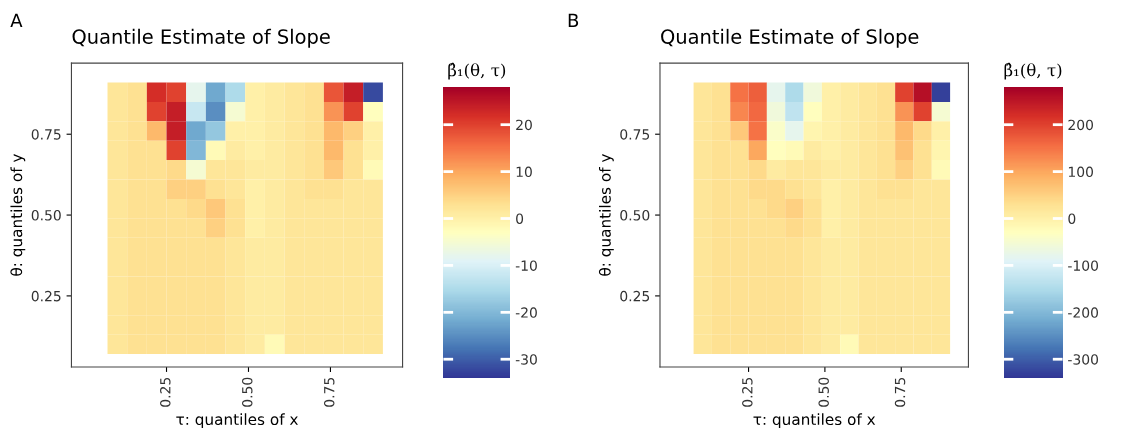  What do you see at coordinates (526, 265) in the screenshot?
I see `color-bar-label: -10` at bounding box center [526, 265].